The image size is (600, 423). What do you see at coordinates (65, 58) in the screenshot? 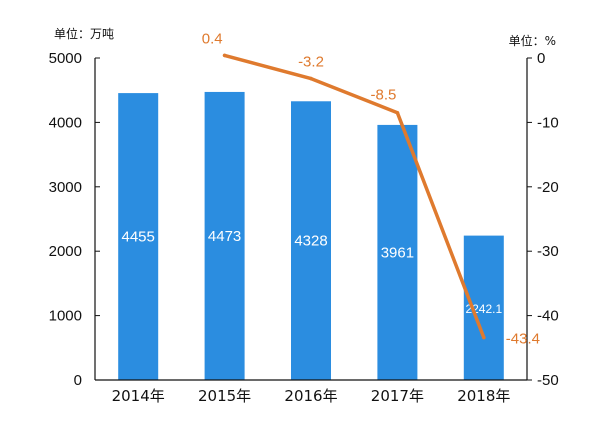
I see `left-tick-label-5: 5000` at bounding box center [65, 58].